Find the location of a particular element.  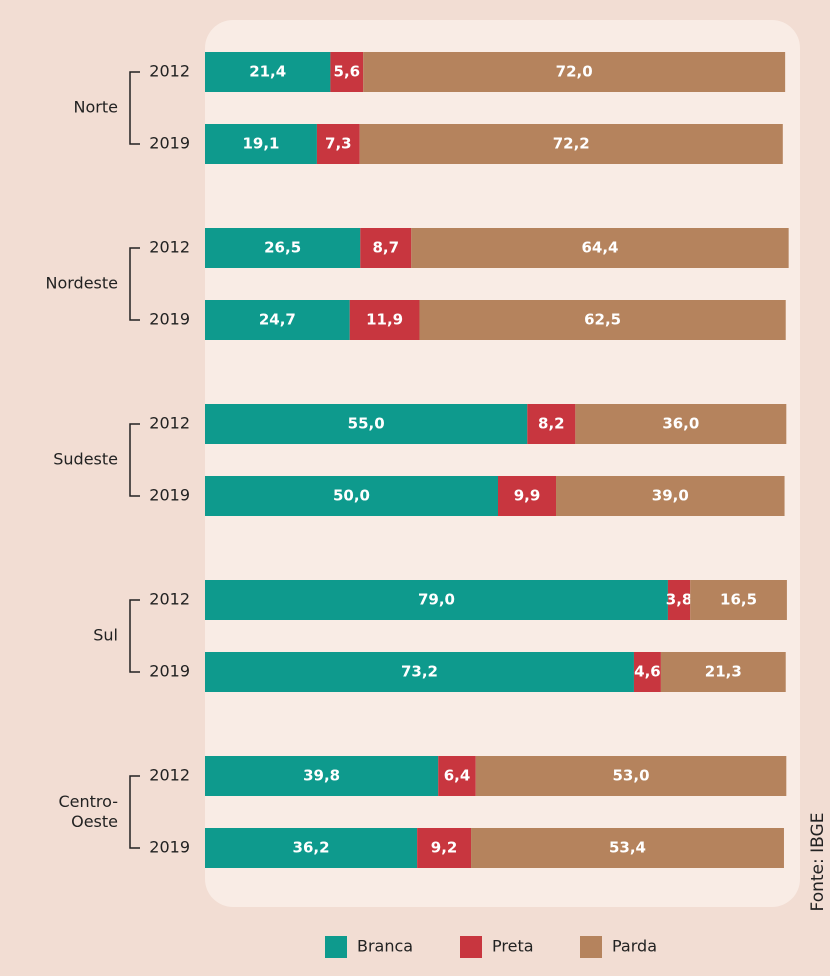

value-label: 3,8 is located at coordinates (679, 600).